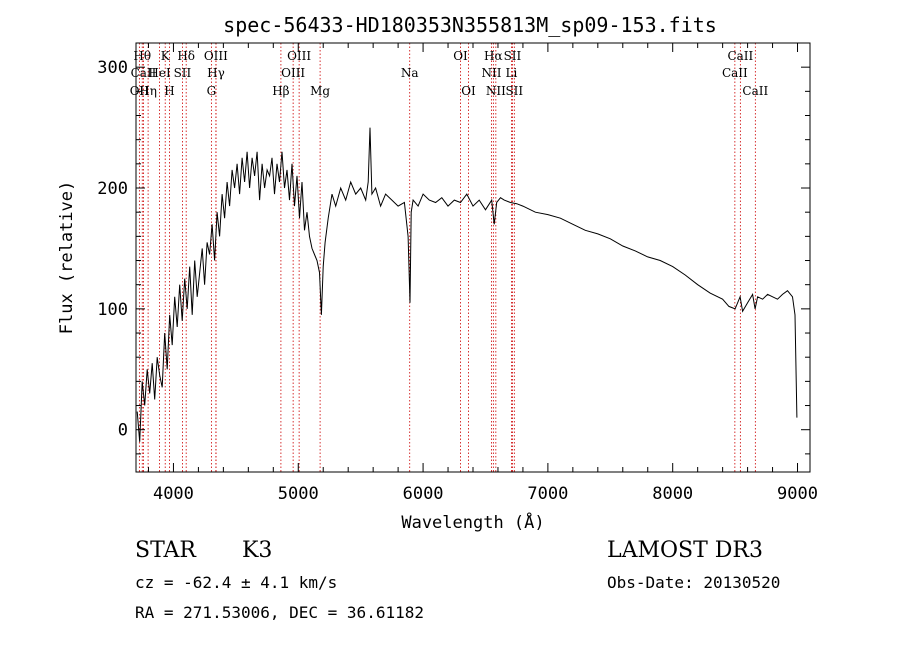 Image resolution: width=900 pixels, height=649 pixels. What do you see at coordinates (280, 91) in the screenshot?
I see `line-label: Hβ` at bounding box center [280, 91].